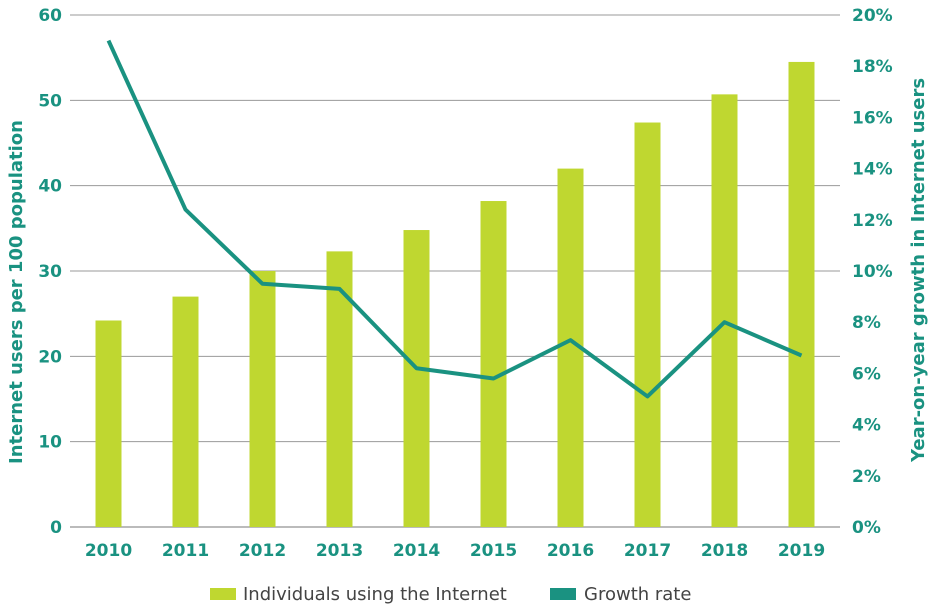 This screenshot has width=932, height=606. What do you see at coordinates (866, 323) in the screenshot?
I see `right-tick-label: 8%` at bounding box center [866, 323].